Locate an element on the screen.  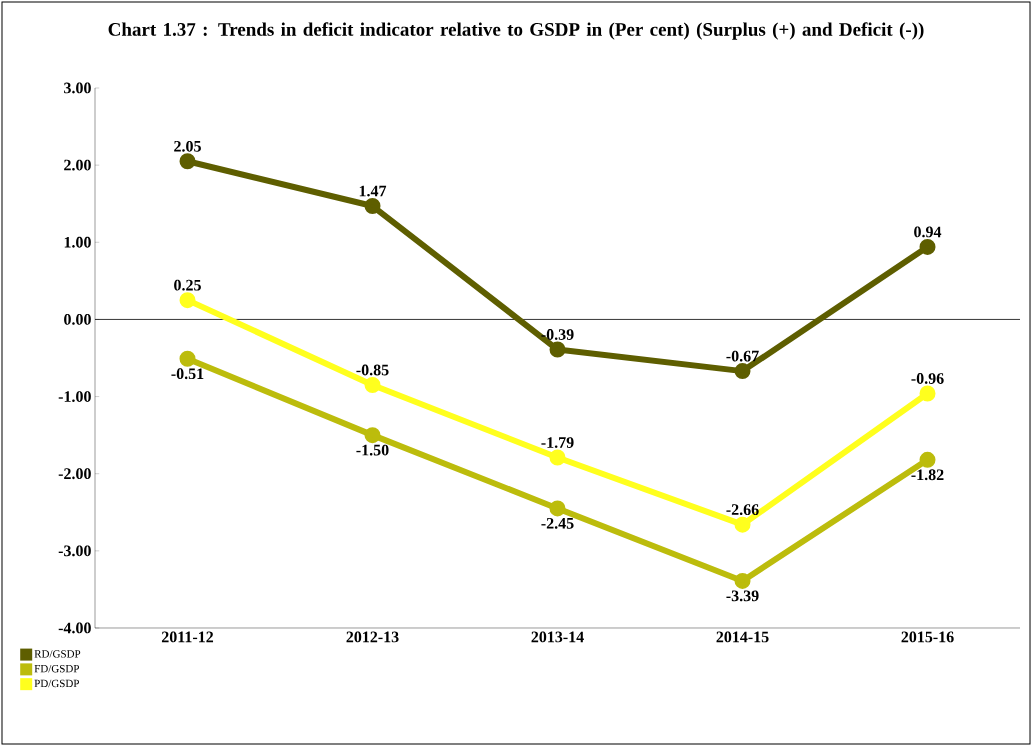
data-label: -0.85 is located at coordinates (372, 370).